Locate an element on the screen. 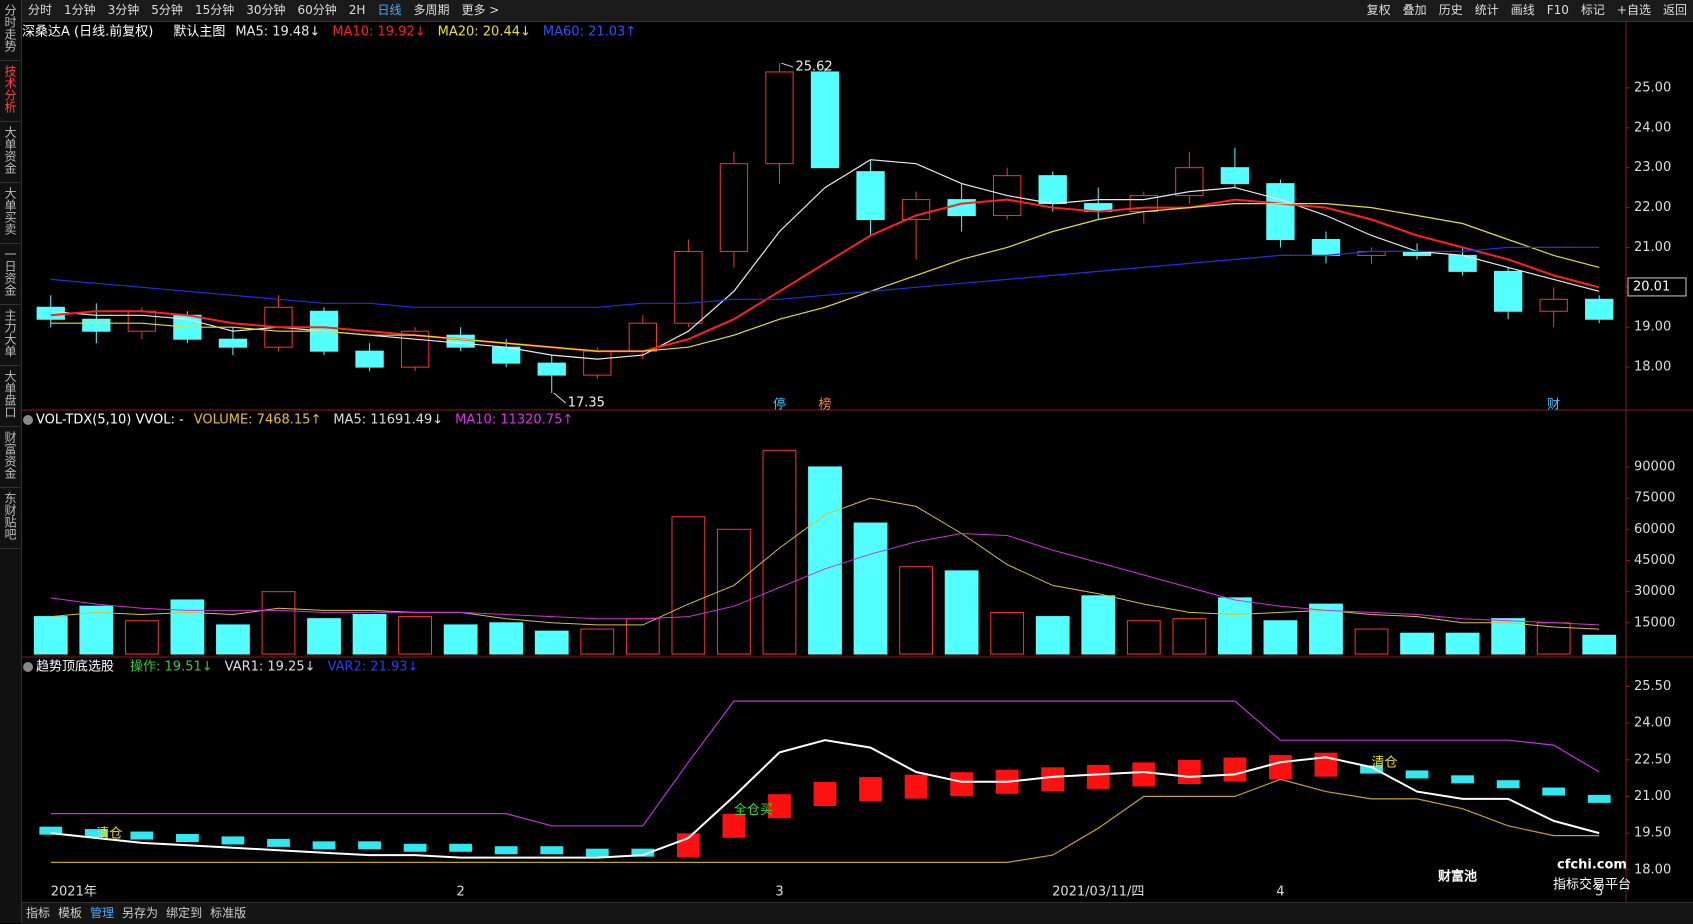 The width and height of the screenshot is (1693, 924). legend-entry: VOLUME: 7468.15↑ is located at coordinates (258, 420).